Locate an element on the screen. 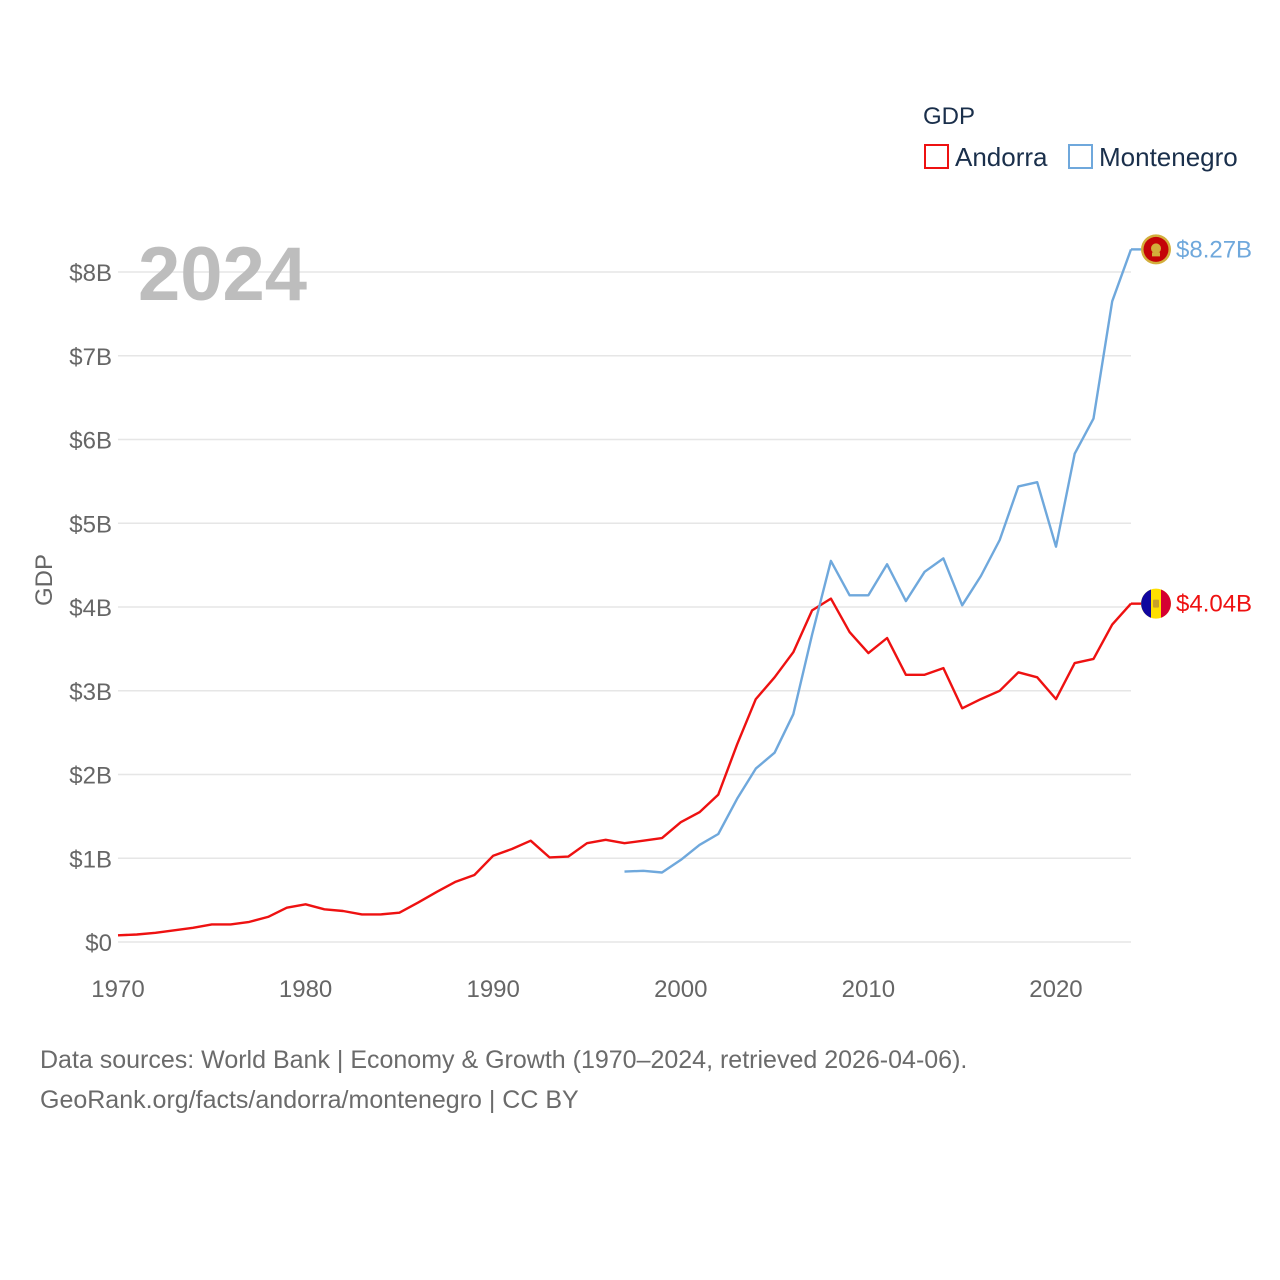  legend-swatch-andorra is located at coordinates (936, 156).